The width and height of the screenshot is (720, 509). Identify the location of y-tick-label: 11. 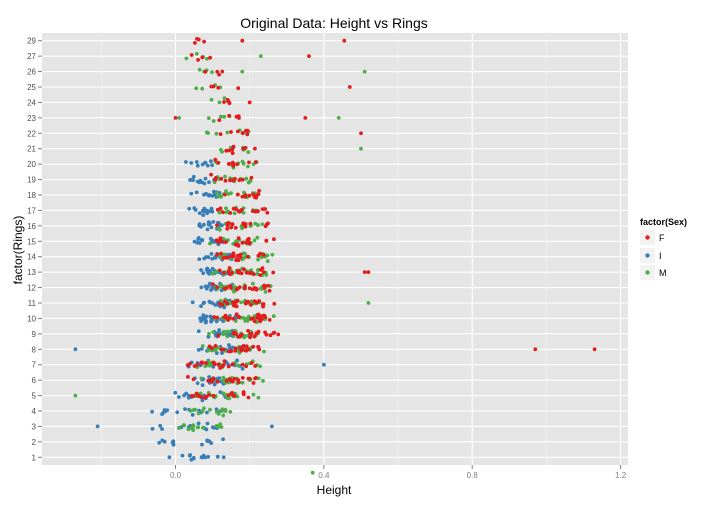
(32, 303).